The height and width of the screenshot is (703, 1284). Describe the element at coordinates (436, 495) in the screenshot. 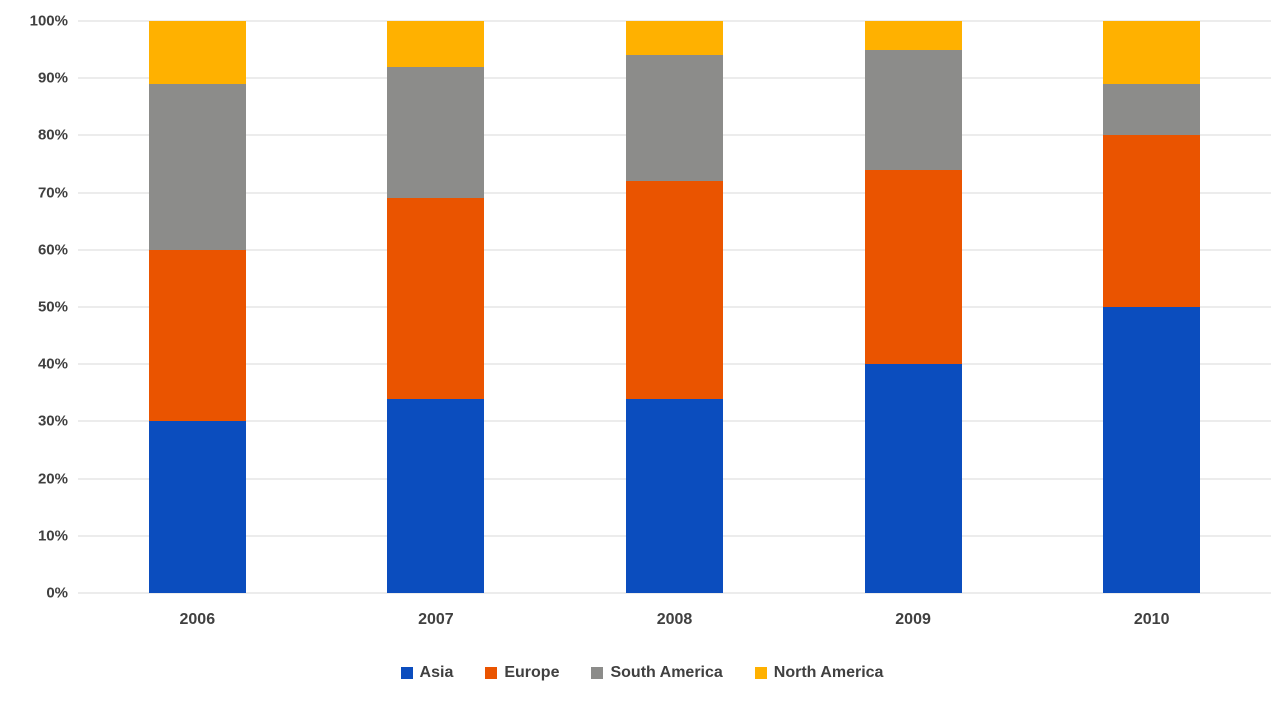

I see `bar-segment-2007-asia` at that location.